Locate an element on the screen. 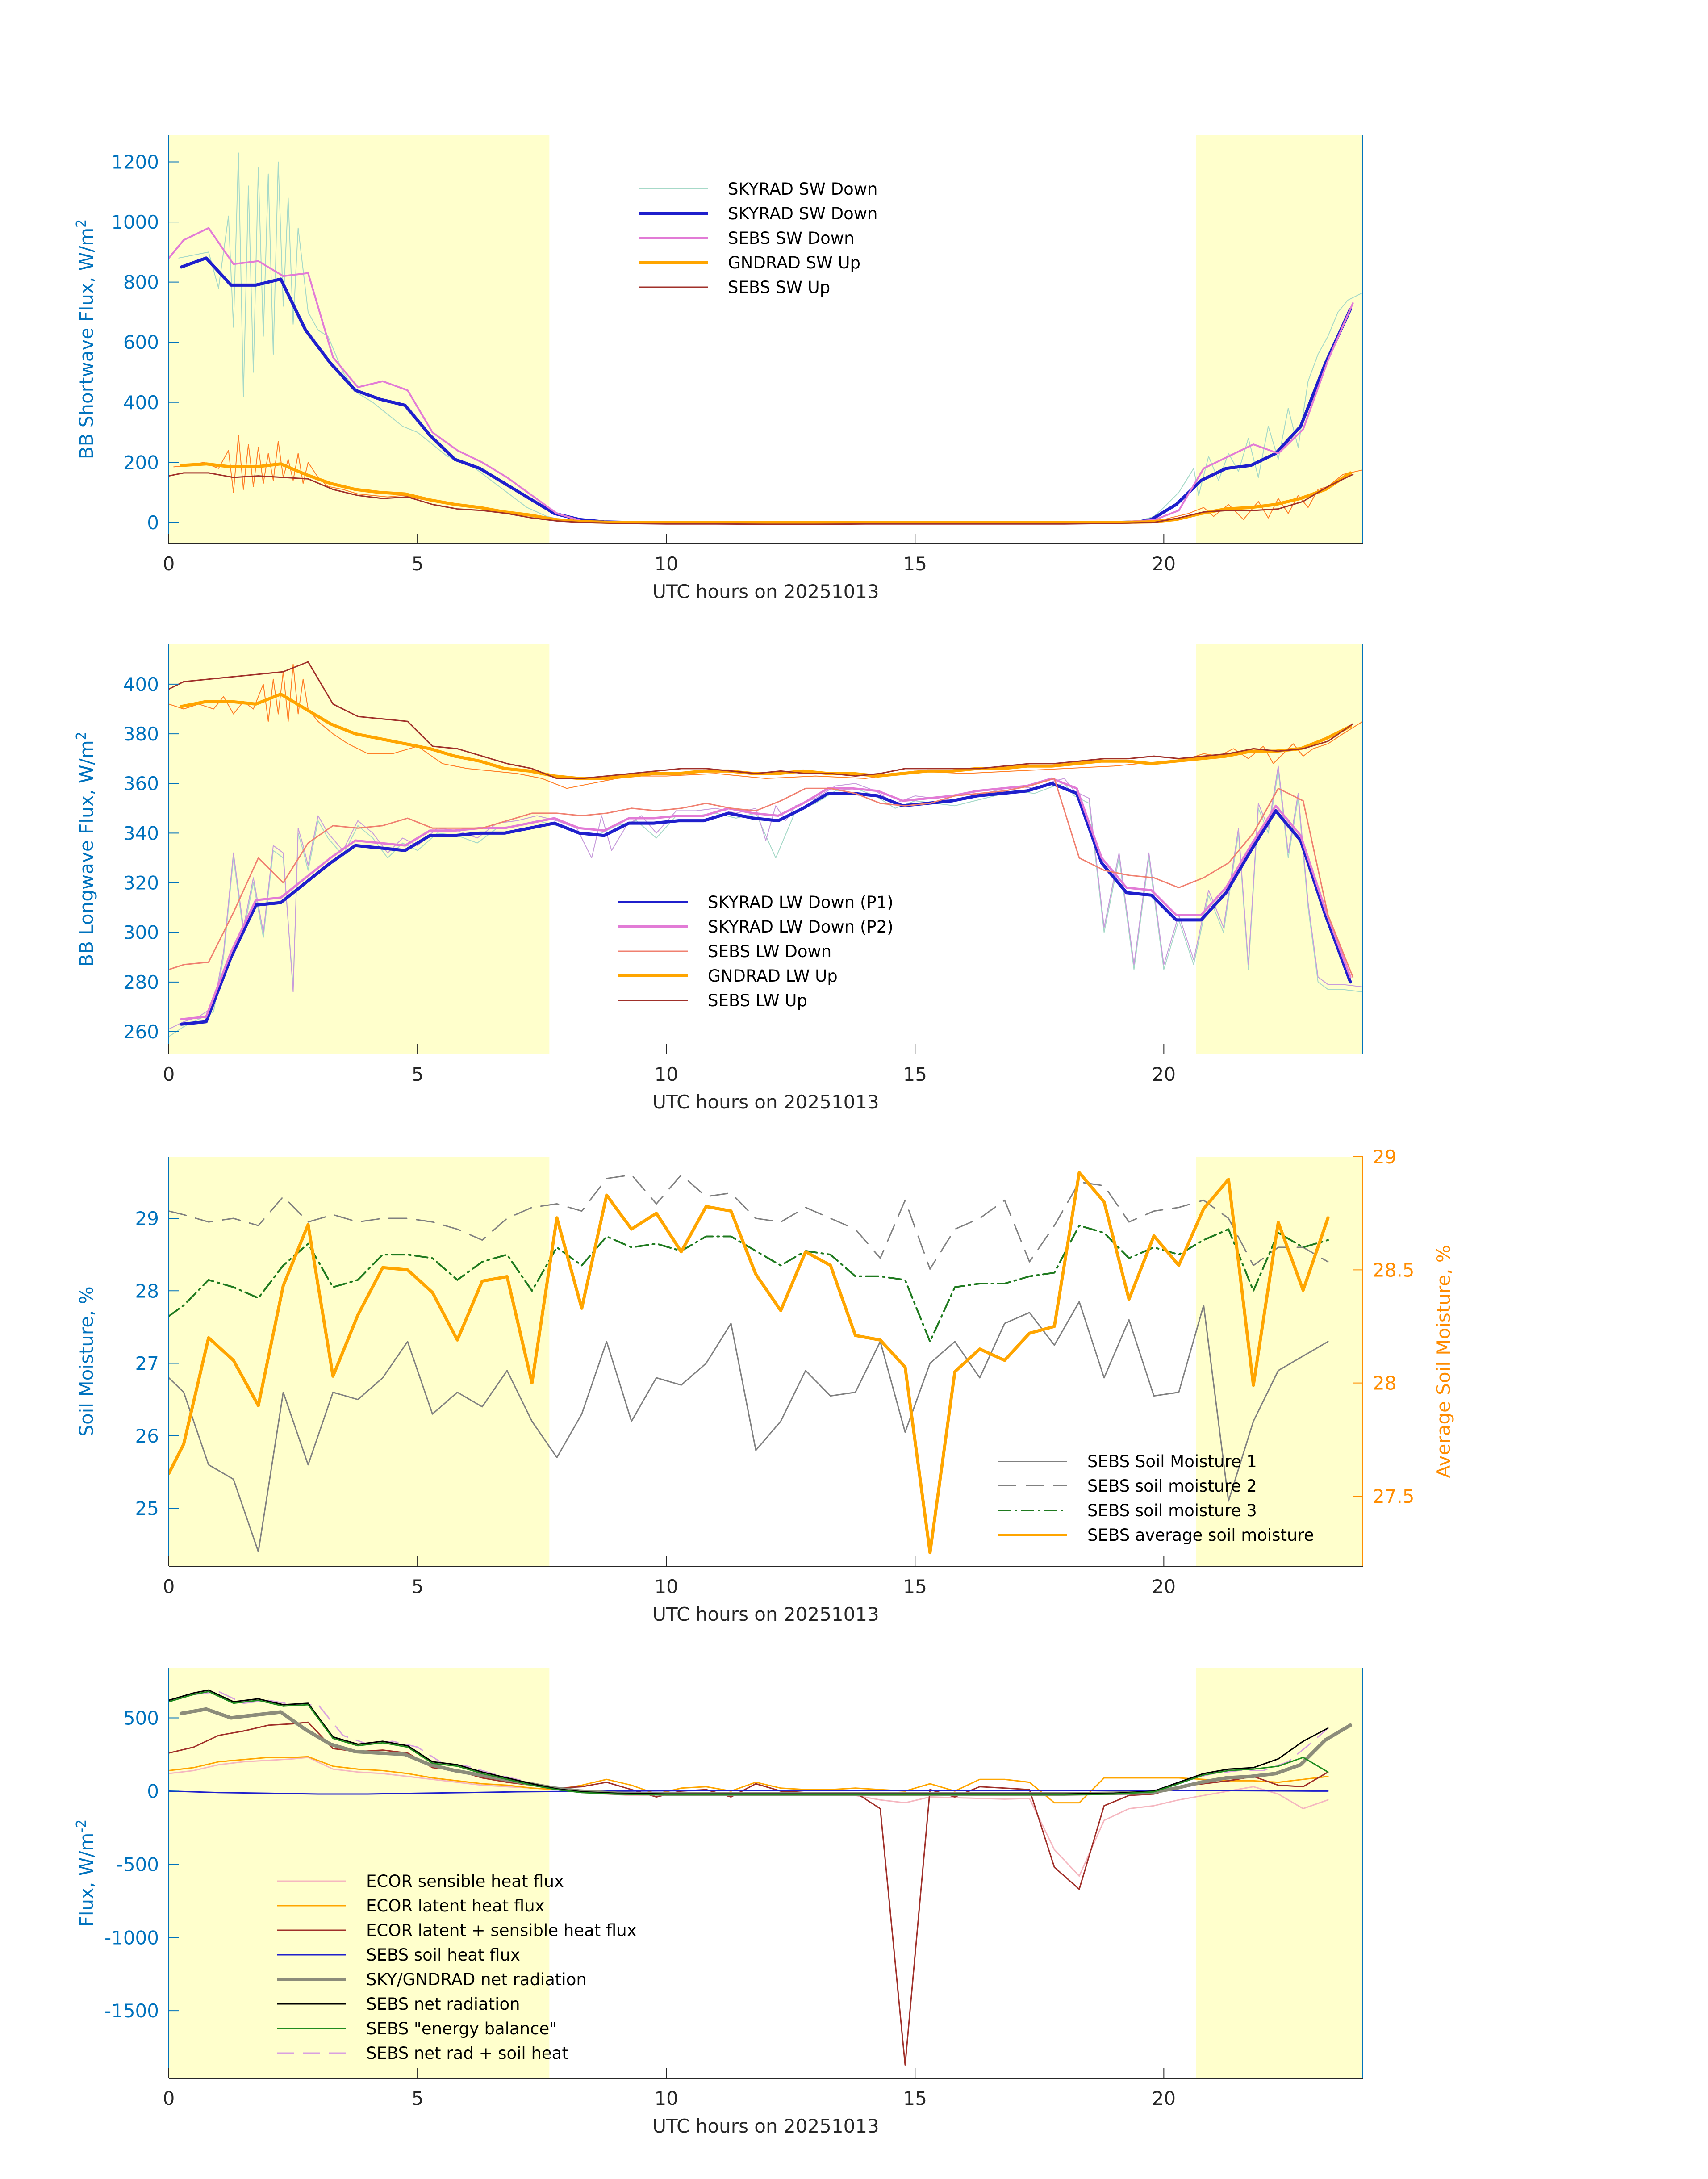  series-line-sebs-energy-balance is located at coordinates (749, 1744).